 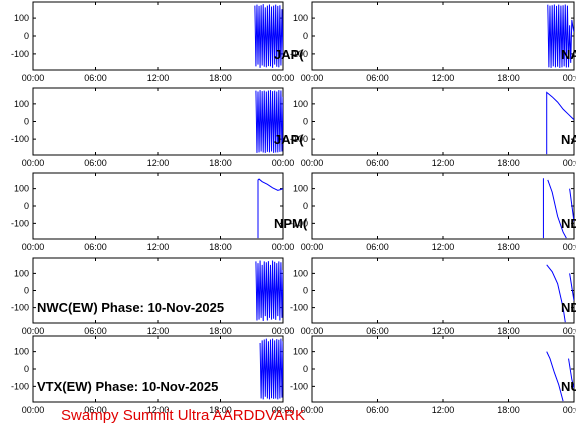 I want to click on panel-title: VTX(EW) Phase: 10-Nov-2025, so click(x=127, y=386).